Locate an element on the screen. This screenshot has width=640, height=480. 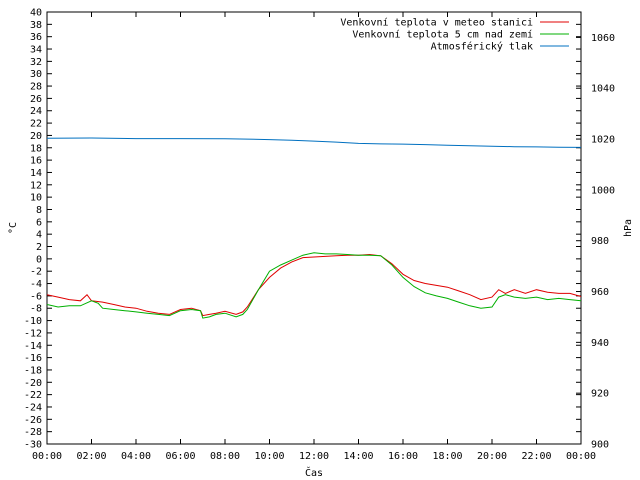
left-tick-label: 30 is located at coordinates (36, 74).